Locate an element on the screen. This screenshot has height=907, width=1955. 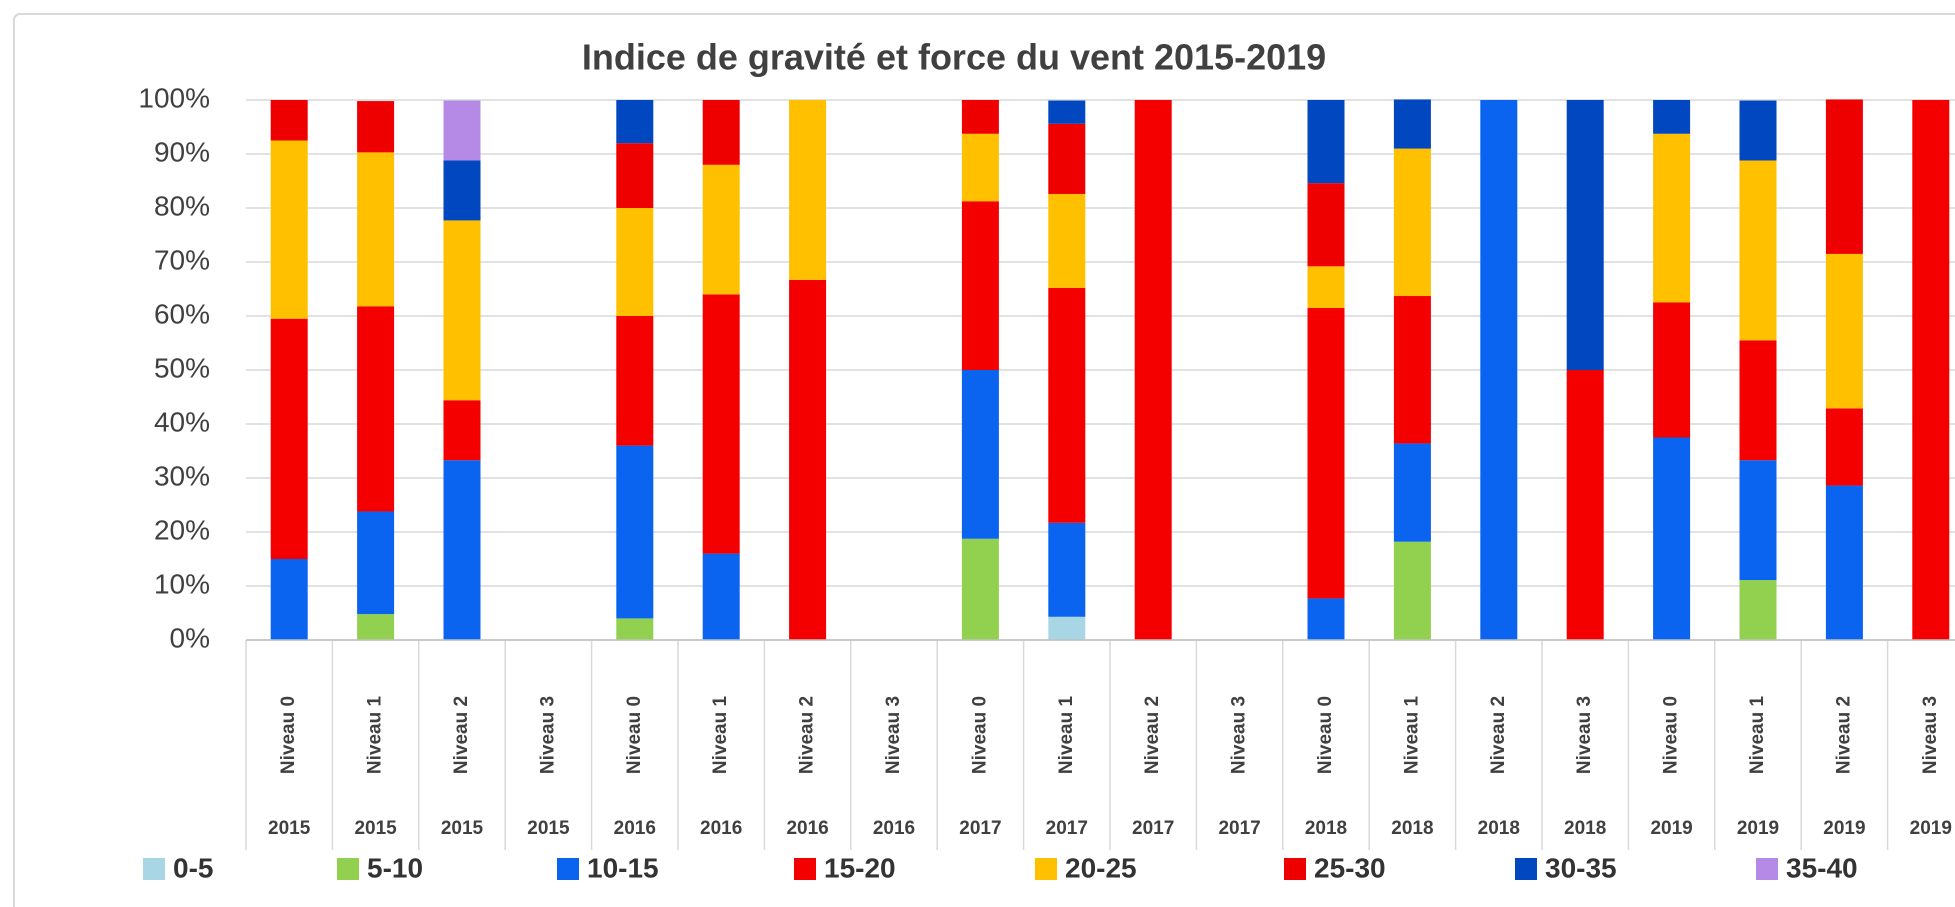
y-tick-label: 10% is located at coordinates (182, 583).